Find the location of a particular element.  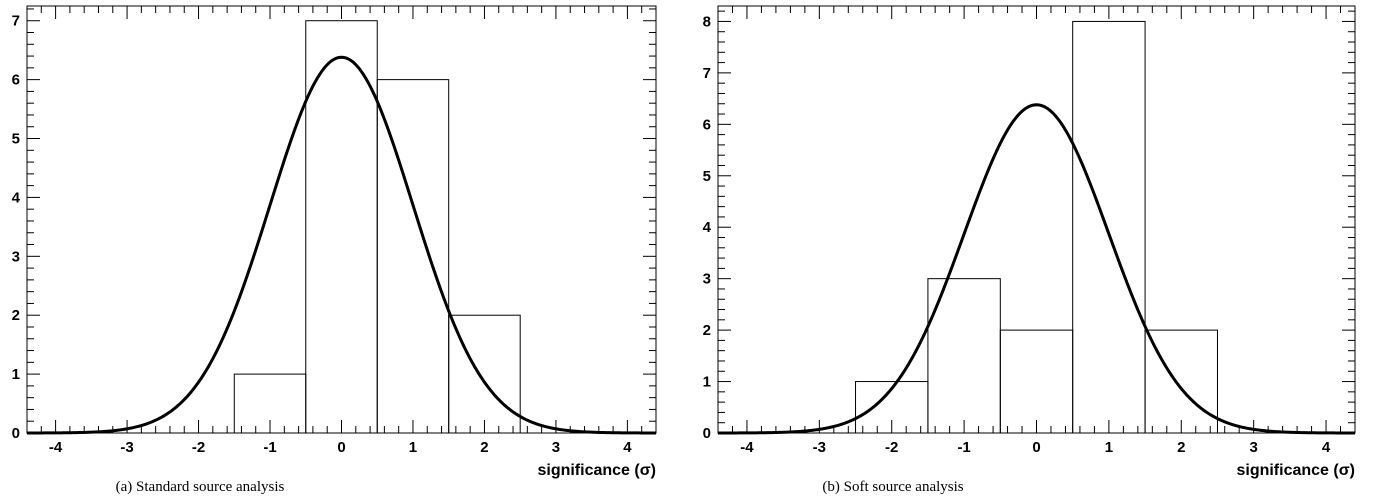

panel-caption: (b) Soft source analysis is located at coordinates (892, 487).